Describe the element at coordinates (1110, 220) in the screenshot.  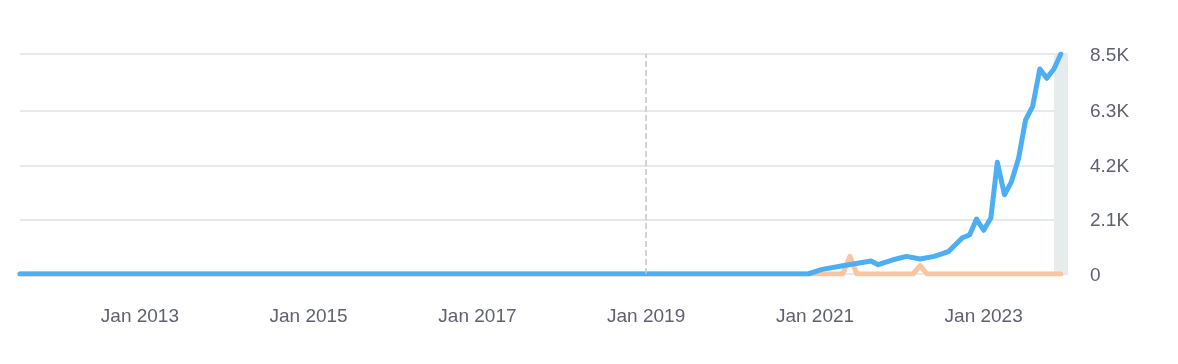
I see `y-tick-label: 2.1K` at that location.